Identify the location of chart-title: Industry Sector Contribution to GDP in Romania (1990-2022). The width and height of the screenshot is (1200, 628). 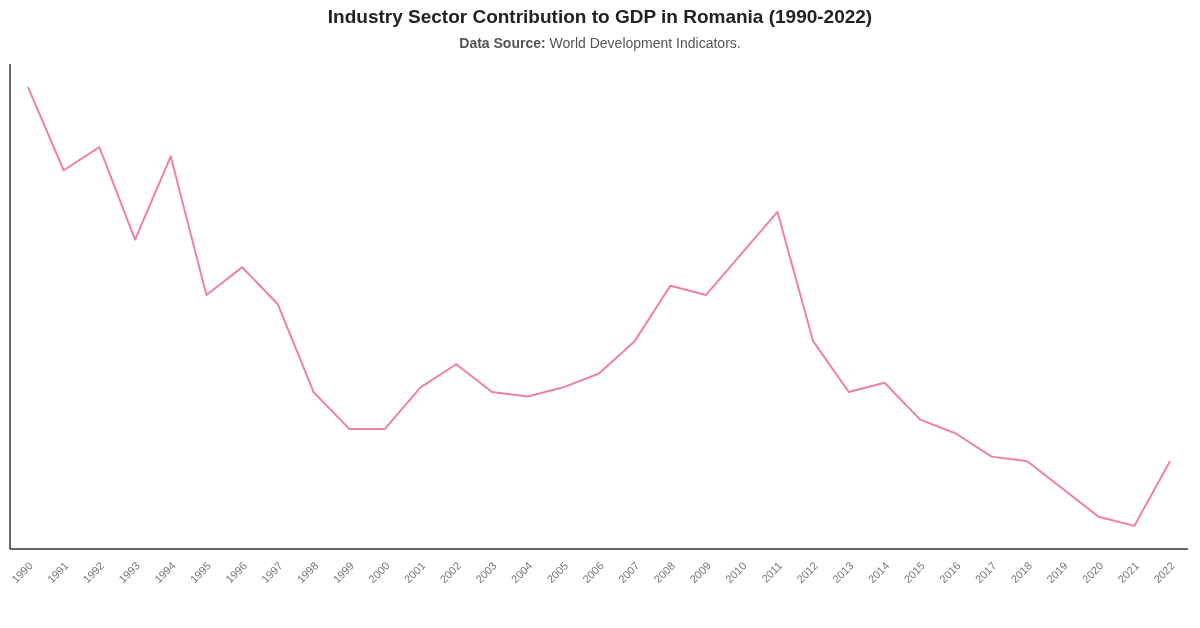
(600, 17).